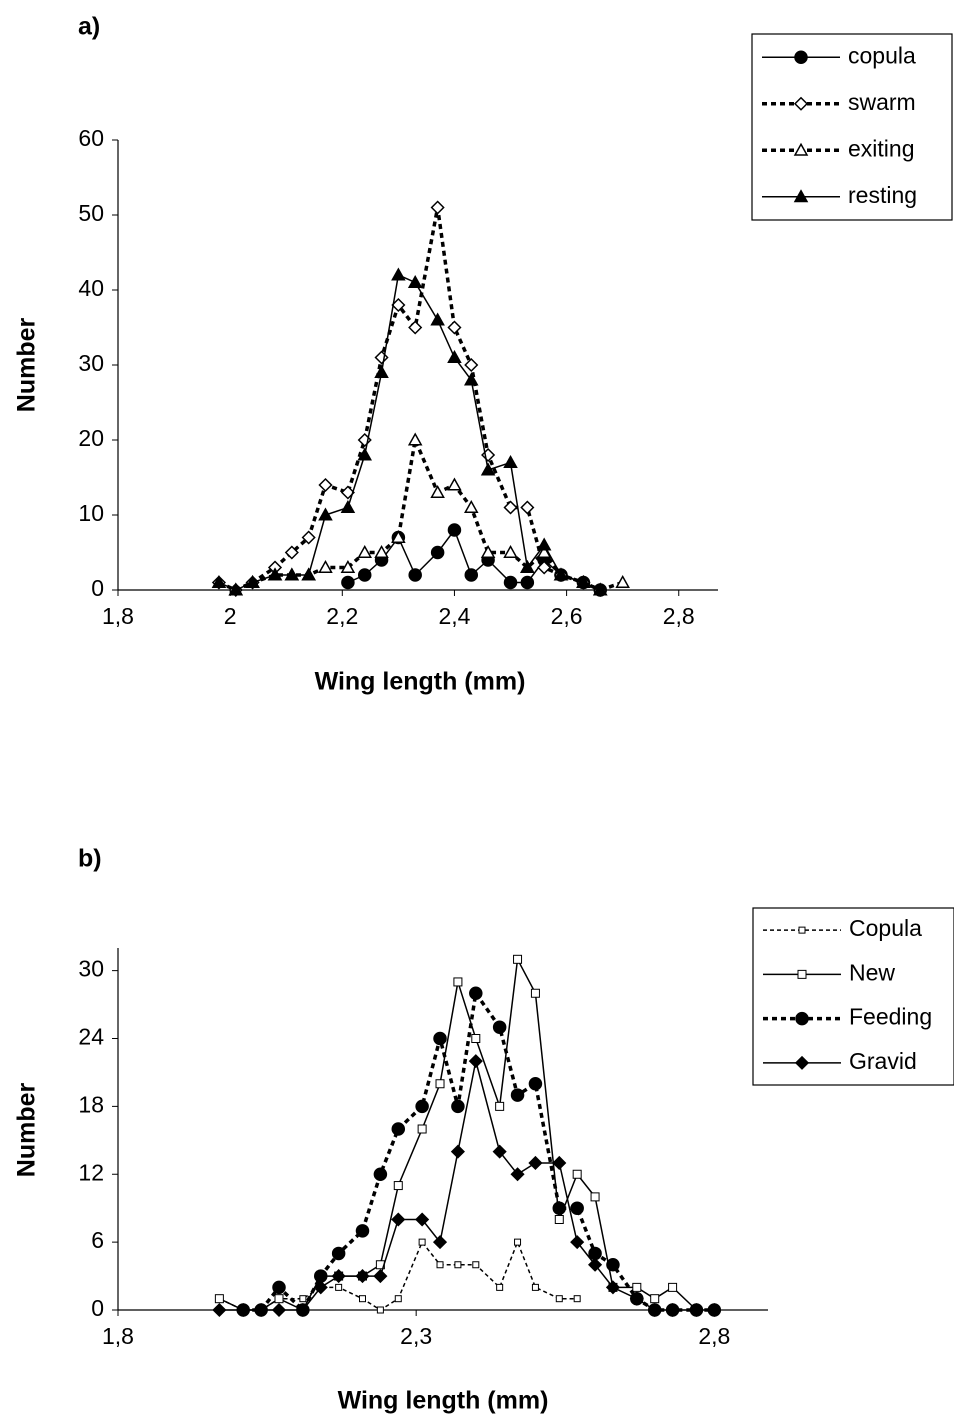  What do you see at coordinates (97, 1240) in the screenshot?
I see `y-tick-label: 6` at bounding box center [97, 1240].